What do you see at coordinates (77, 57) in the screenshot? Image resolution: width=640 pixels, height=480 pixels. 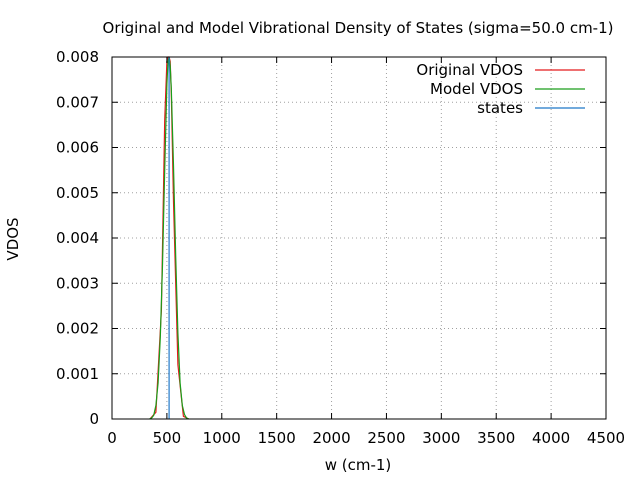 I see `y-tick-label: 0.008` at bounding box center [77, 57].